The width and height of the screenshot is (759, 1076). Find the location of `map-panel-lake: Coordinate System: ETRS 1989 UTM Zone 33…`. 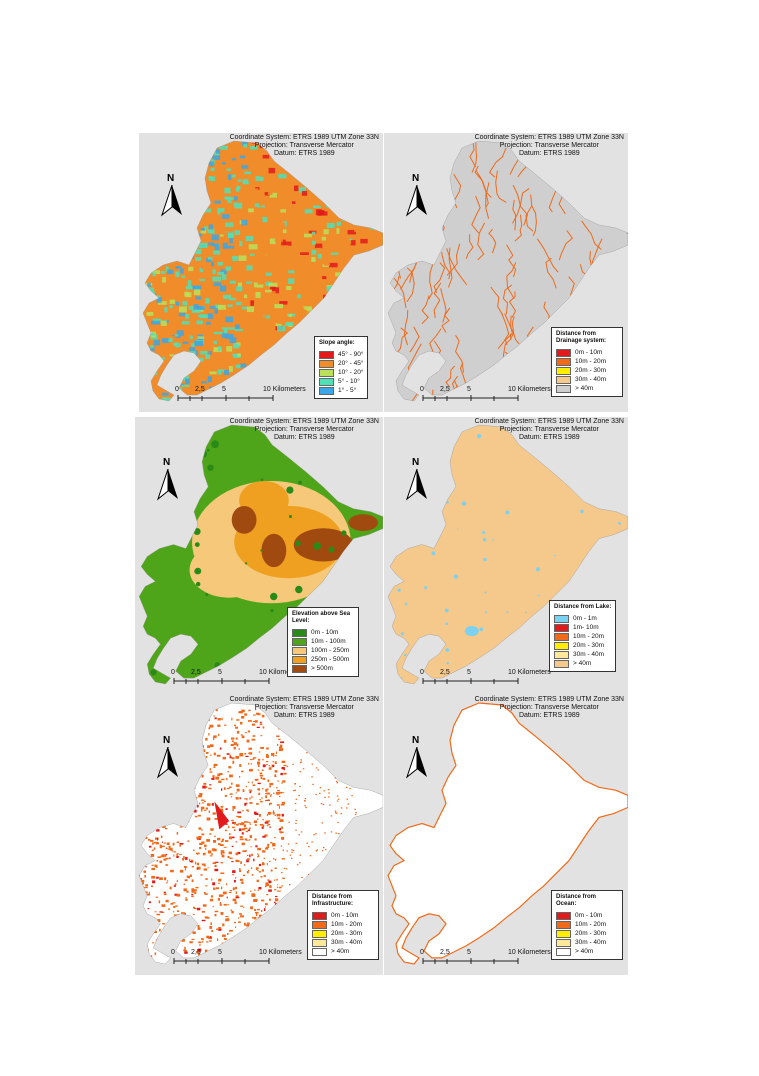

map-panel-lake: Coordinate System: ETRS 1989 UTM Zone 33… is located at coordinates (506, 556).